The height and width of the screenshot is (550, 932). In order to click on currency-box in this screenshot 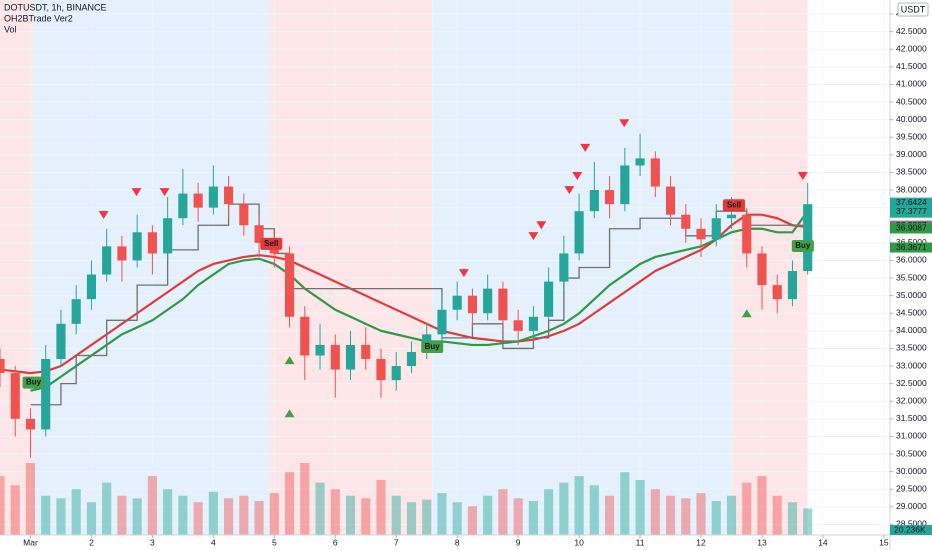, I will do `click(913, 9)`.